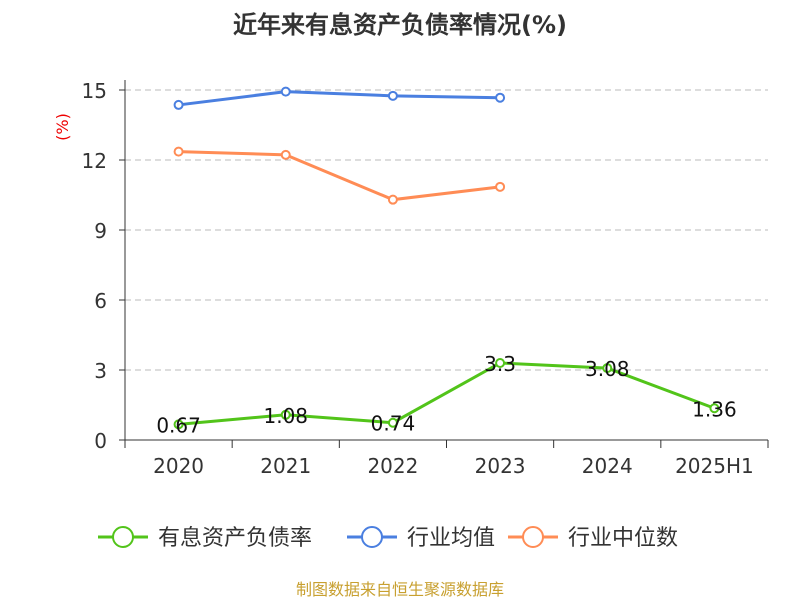  I want to click on y-tick-label: 9, so click(100, 231).